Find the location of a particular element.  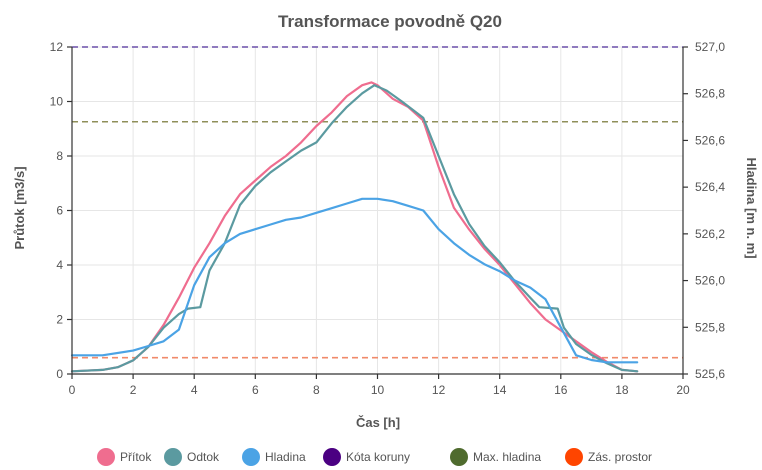

legend-label: Odtok is located at coordinates (203, 457).